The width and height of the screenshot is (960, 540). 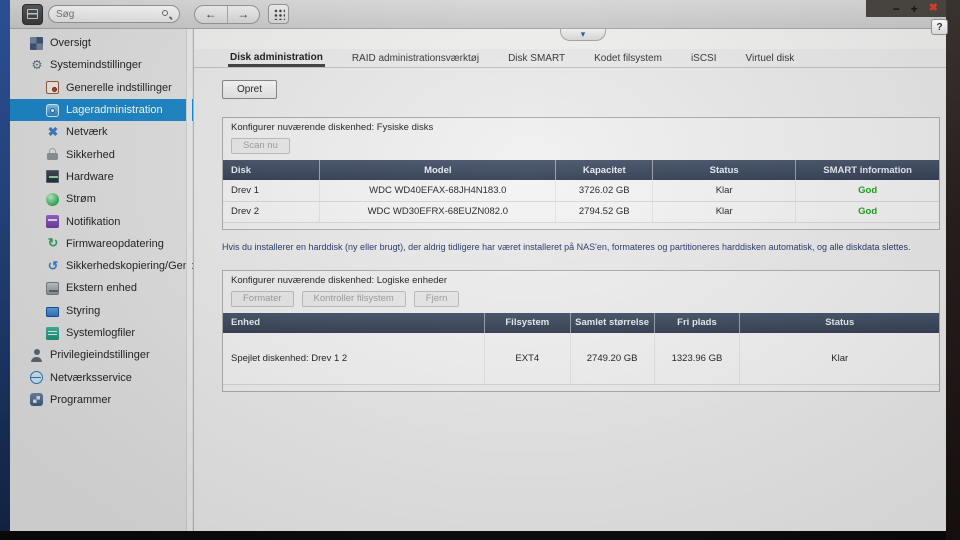 What do you see at coordinates (262, 298) in the screenshot?
I see `format-button: Formater` at bounding box center [262, 298].